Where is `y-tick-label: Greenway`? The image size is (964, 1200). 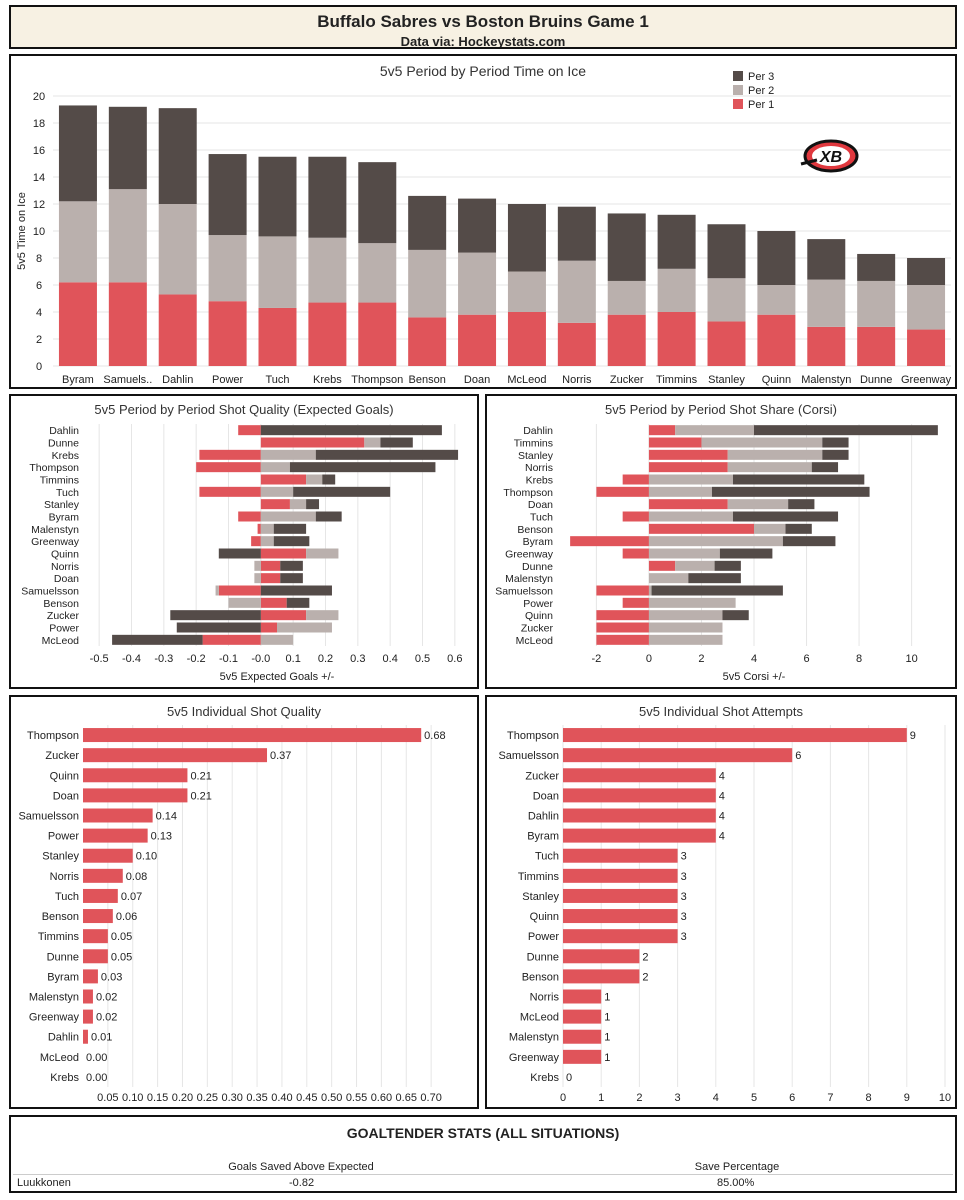
y-tick-label: Greenway is located at coordinates (54, 1018).